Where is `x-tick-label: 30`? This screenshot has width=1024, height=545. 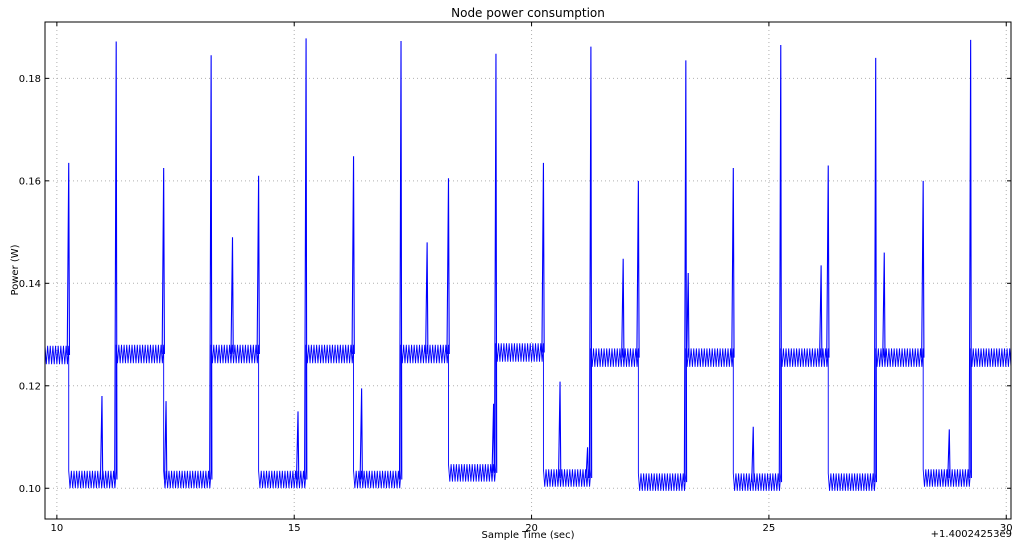 x-tick-label: 30 is located at coordinates (1006, 528).